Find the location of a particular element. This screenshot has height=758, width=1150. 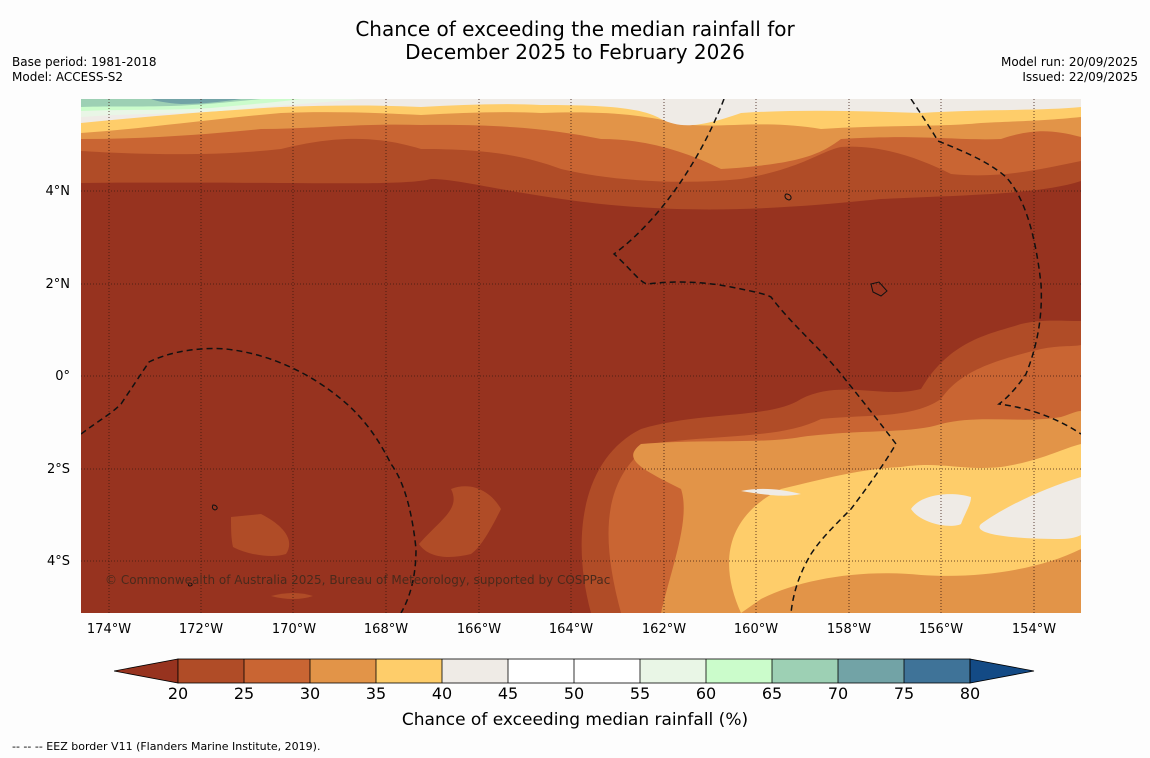

colorbar-extend-low is located at coordinates (146, 671).